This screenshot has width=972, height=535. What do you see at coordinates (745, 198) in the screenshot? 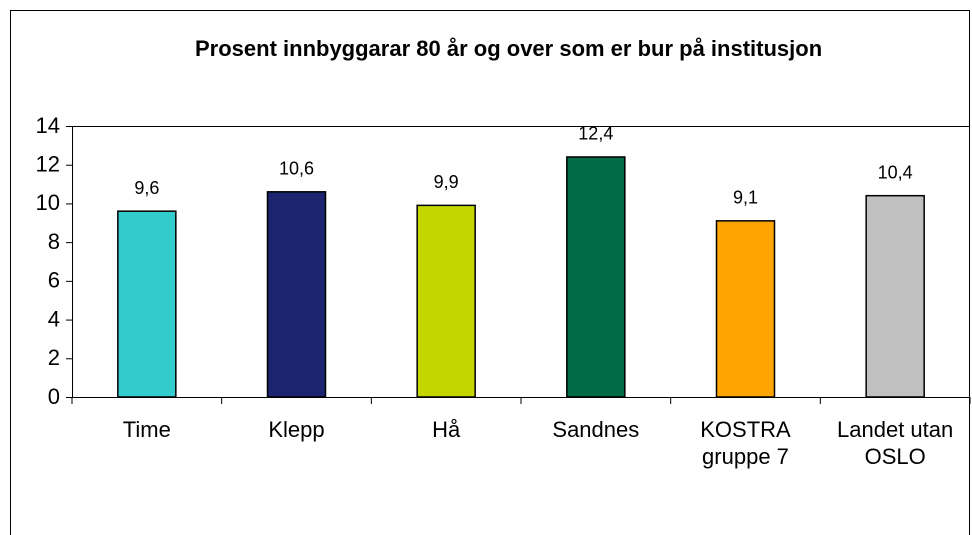
I see `value-label: 9,1` at bounding box center [745, 198].